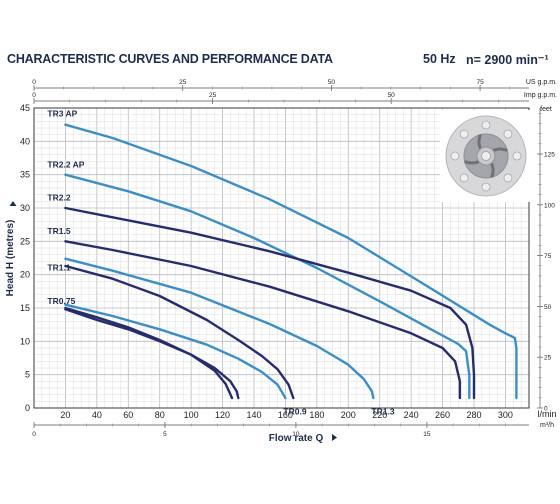 Image resolution: width=560 pixels, height=504 pixels. Describe the element at coordinates (222, 415) in the screenshot. I see `x-tick-label: 120` at that location.